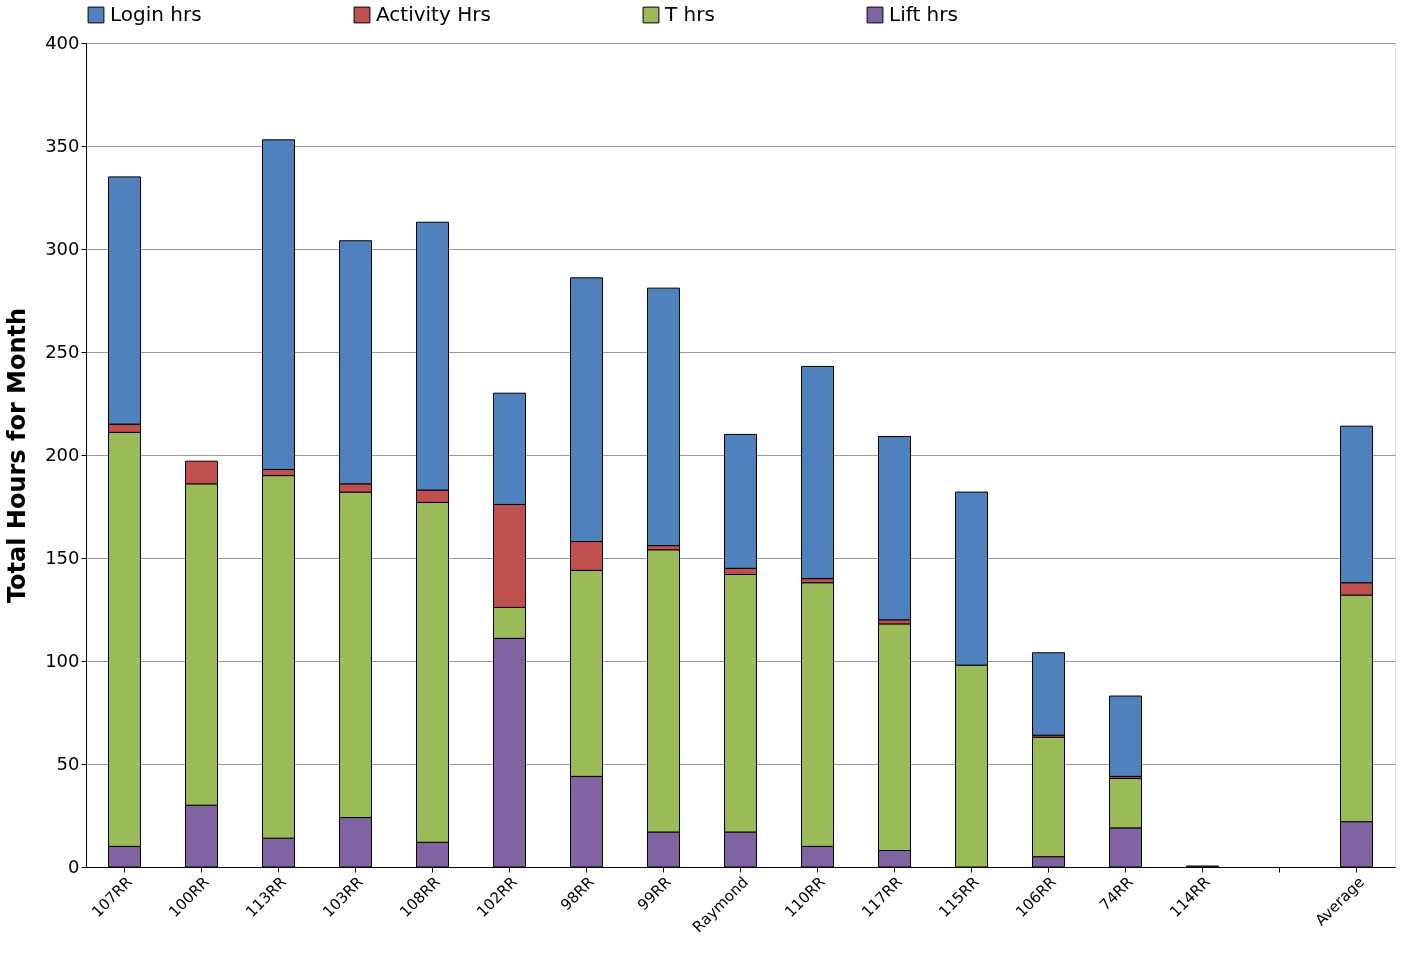  I want to click on y-tick-label: 300, so click(62, 248).